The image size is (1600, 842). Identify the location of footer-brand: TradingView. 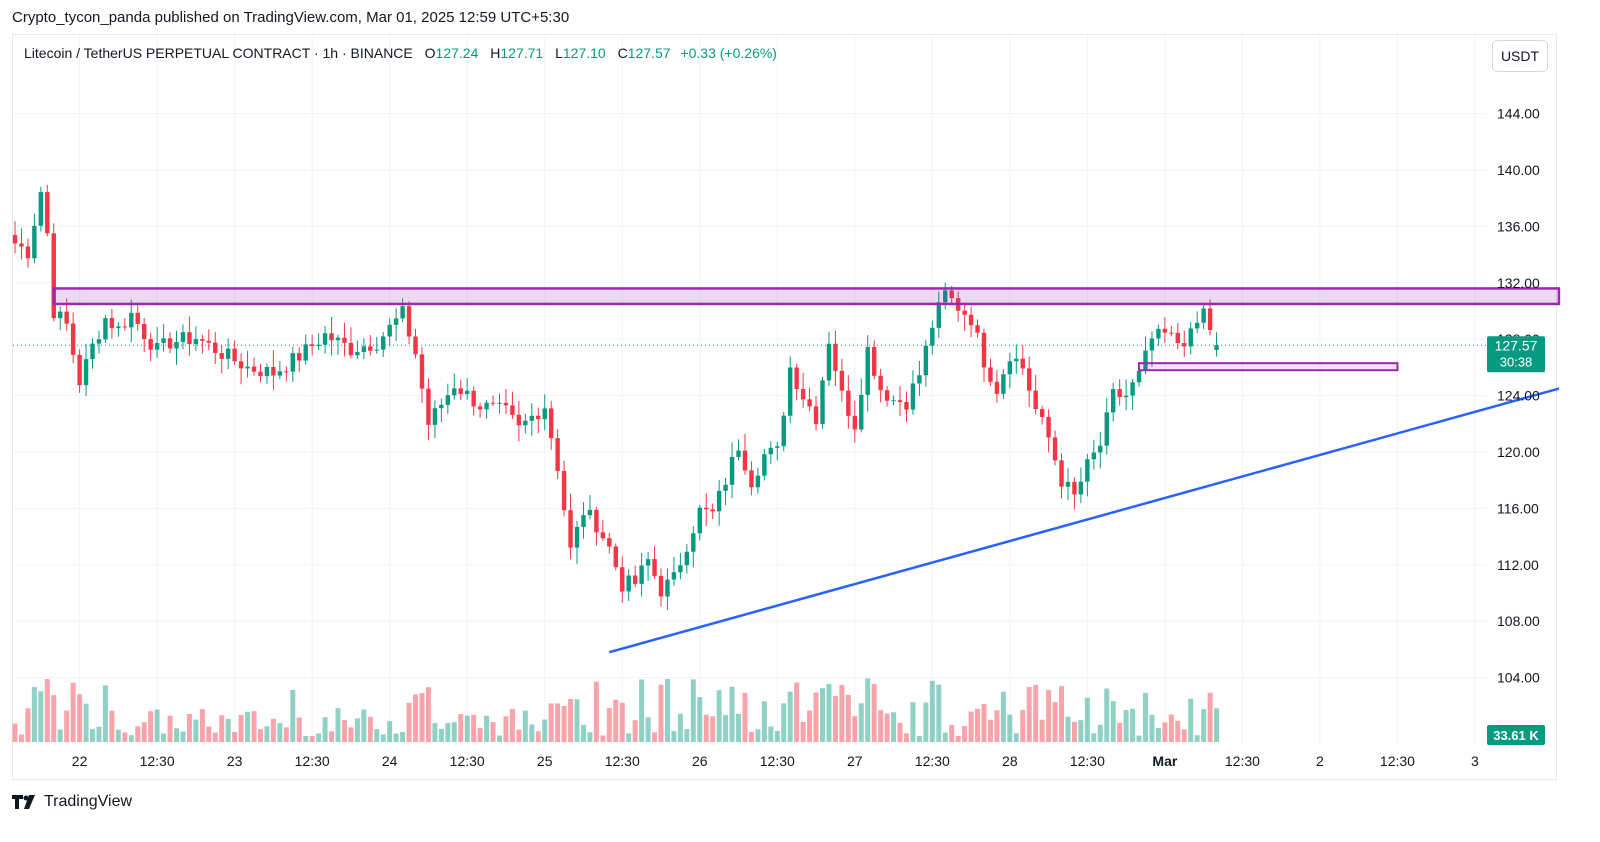
(72, 802).